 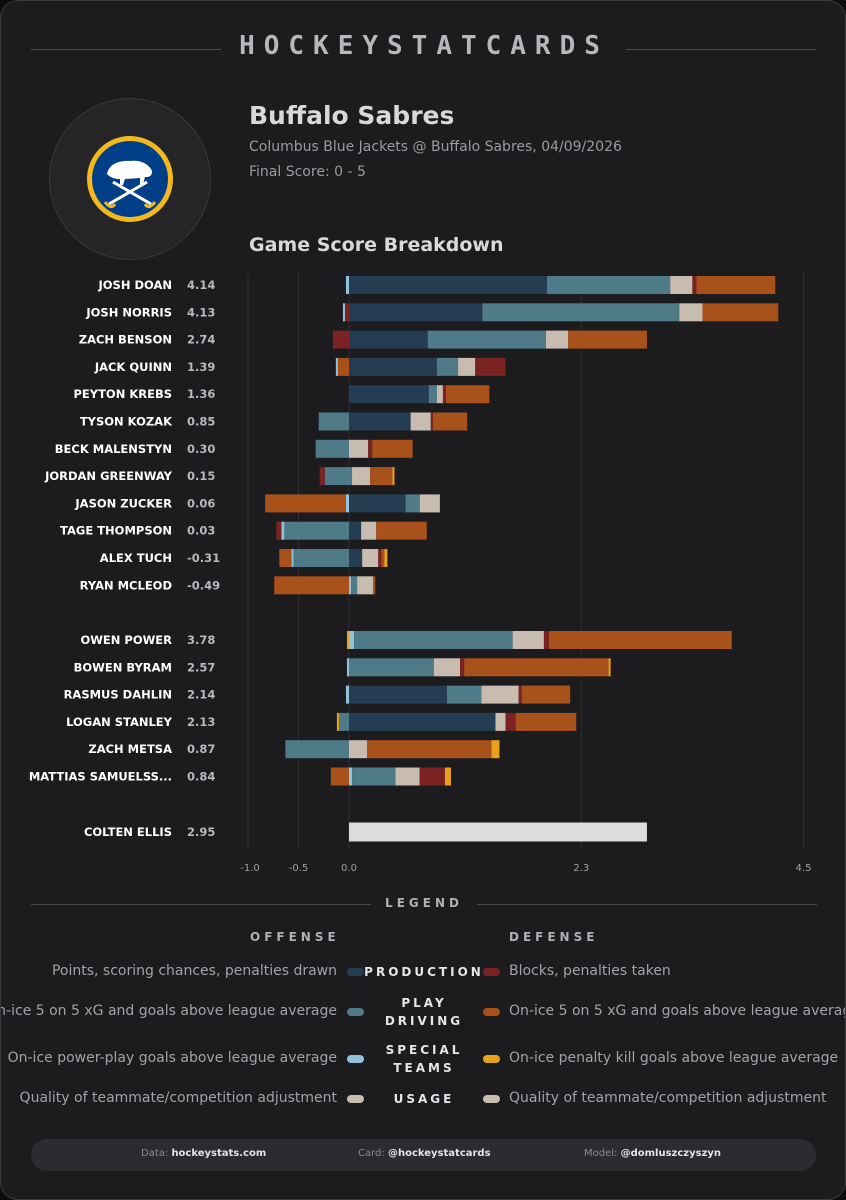 I want to click on player-name: BECK MALENSTYN, so click(x=113, y=449).